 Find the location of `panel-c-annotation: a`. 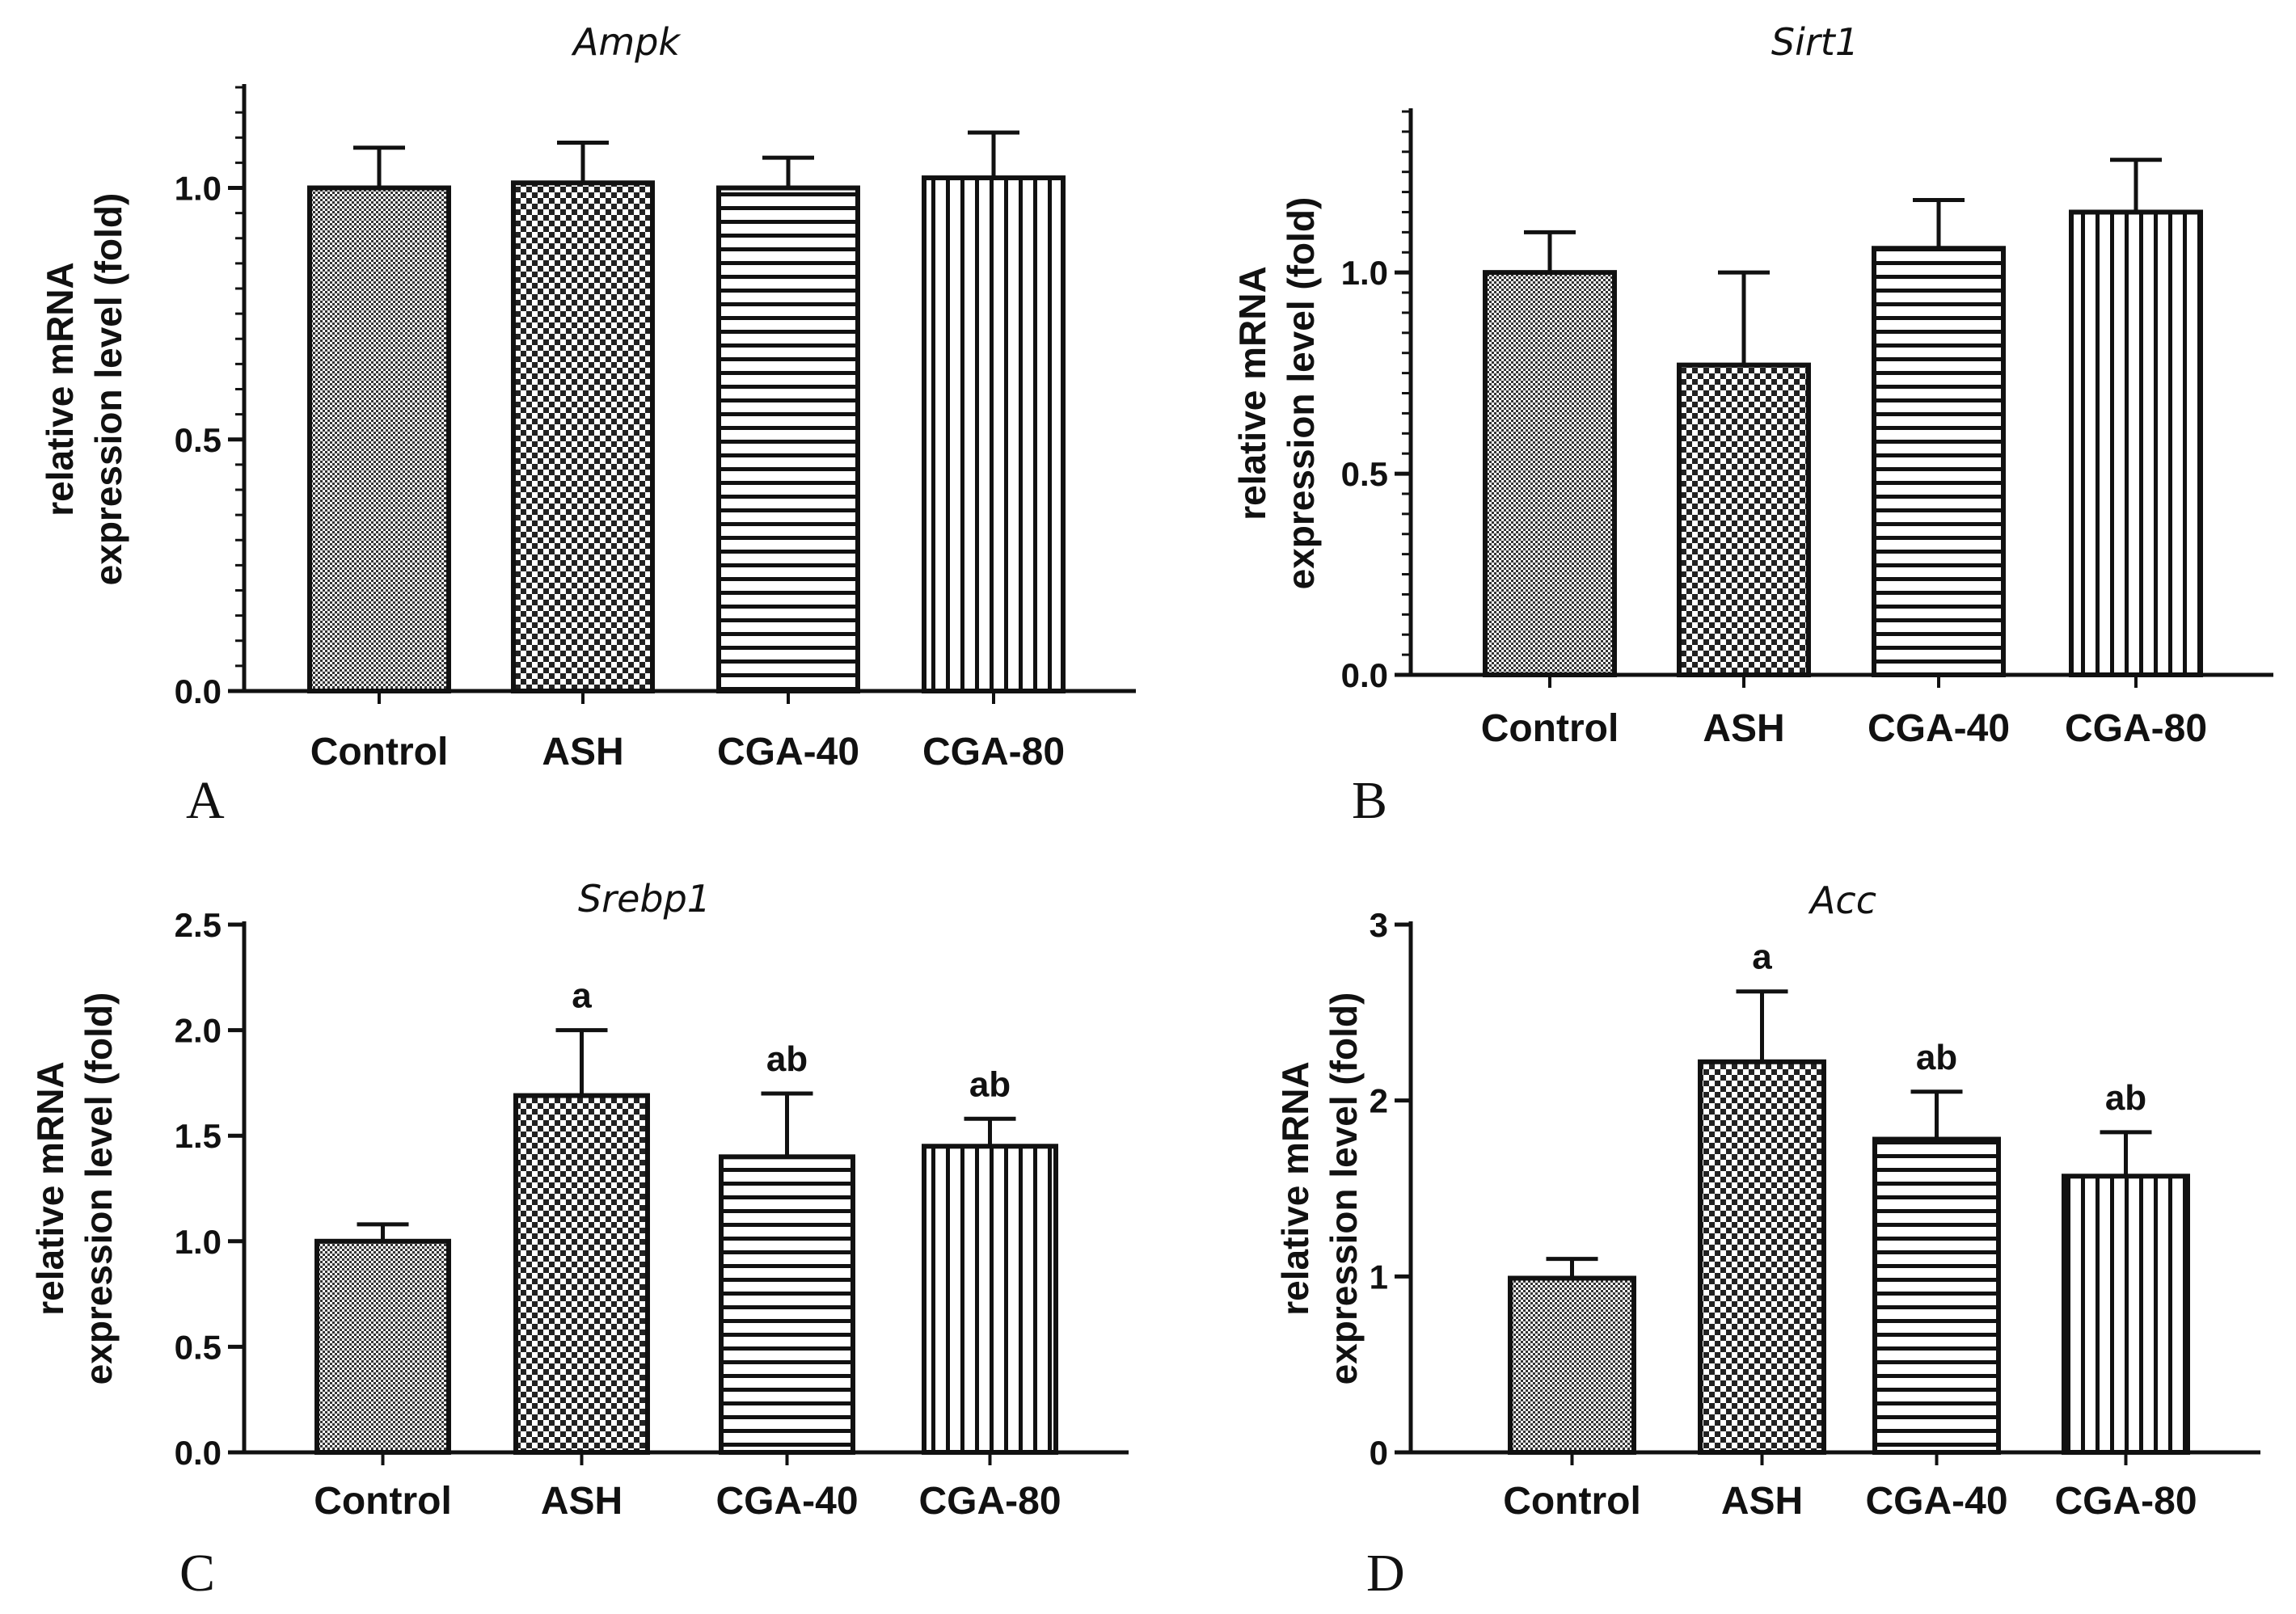

panel-c-annotation: a is located at coordinates (582, 996).